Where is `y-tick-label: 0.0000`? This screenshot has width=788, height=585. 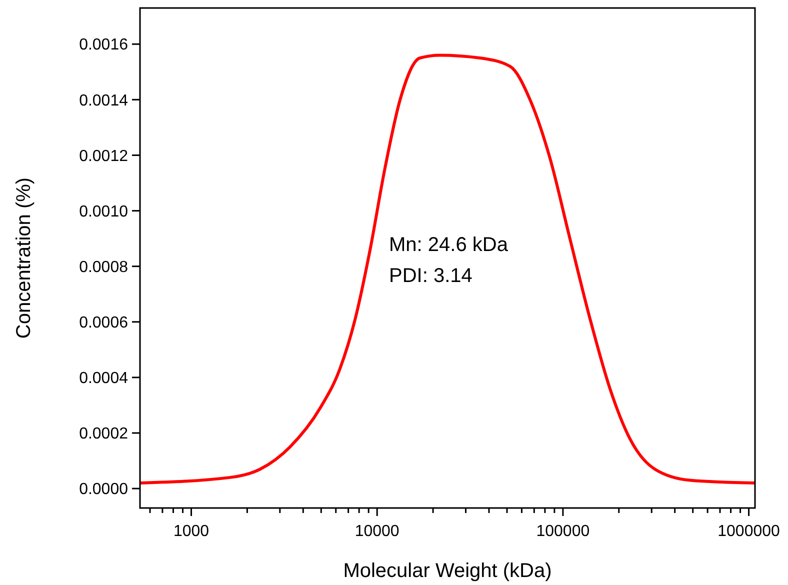
y-tick-label: 0.0000 is located at coordinates (103, 489).